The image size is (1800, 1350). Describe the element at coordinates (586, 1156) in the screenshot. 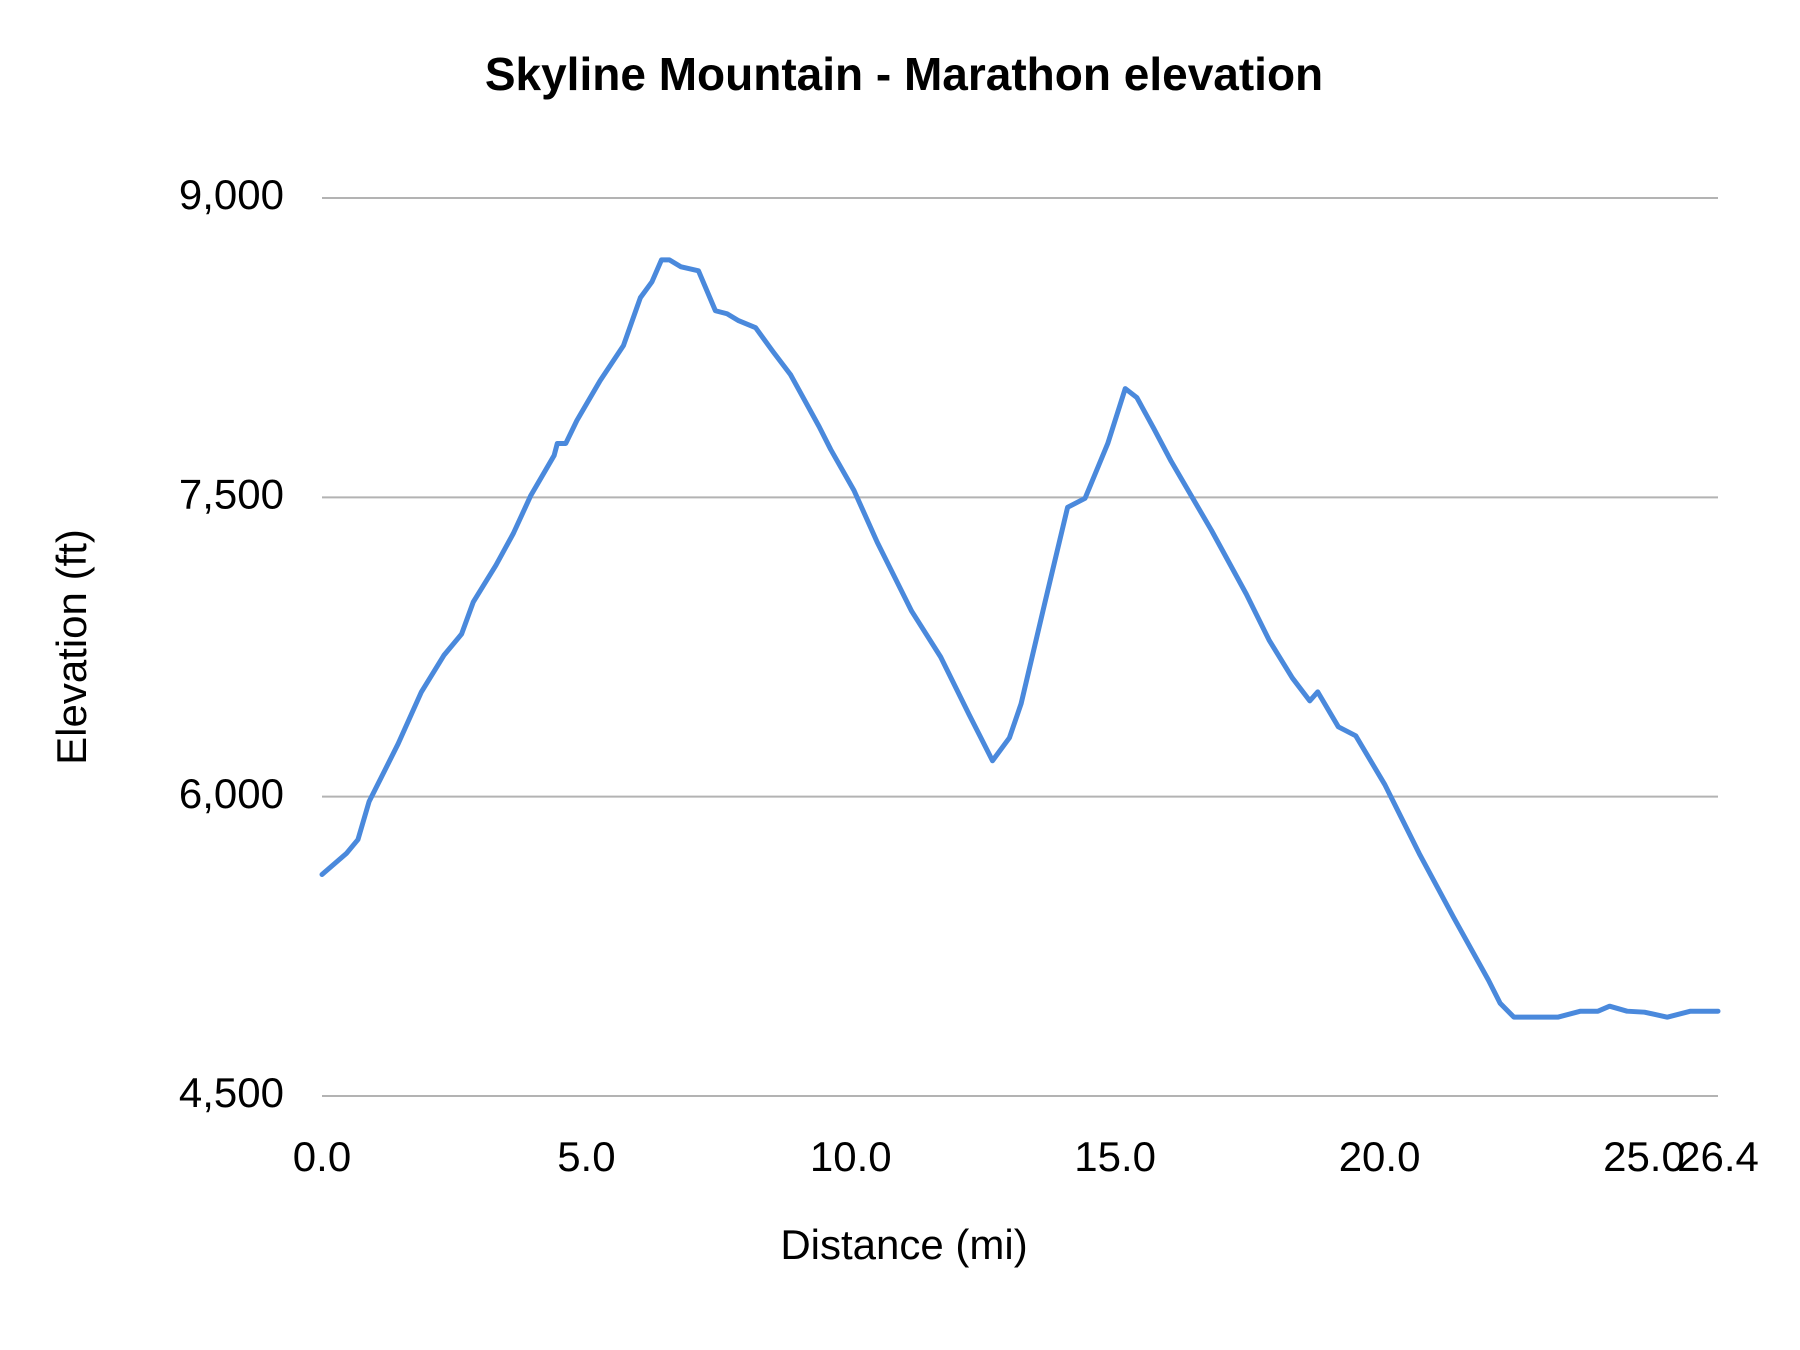

I see `x-tick-label: 5.0` at that location.